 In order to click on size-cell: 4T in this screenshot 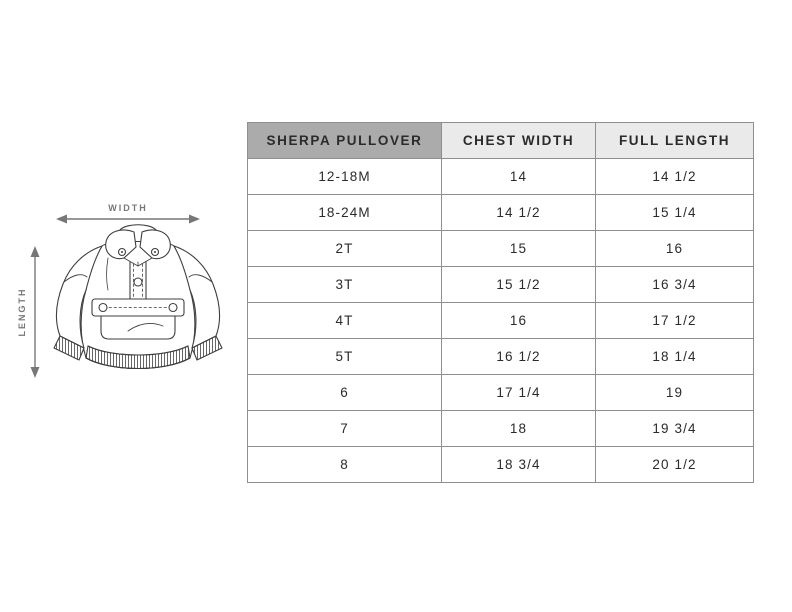, I will do `click(344, 320)`.